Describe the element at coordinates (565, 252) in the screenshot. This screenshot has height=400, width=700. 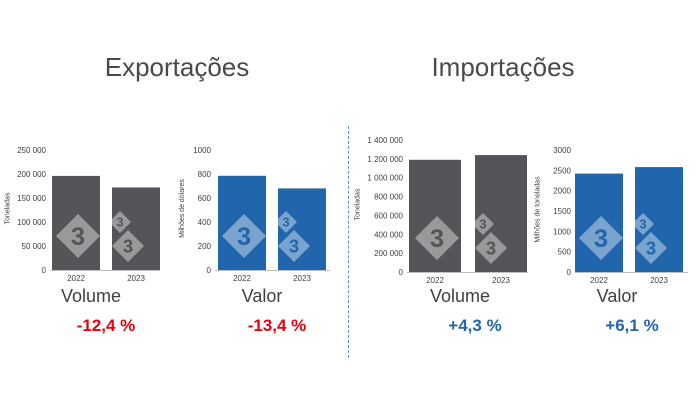
I see `y-tick-label: 500` at that location.